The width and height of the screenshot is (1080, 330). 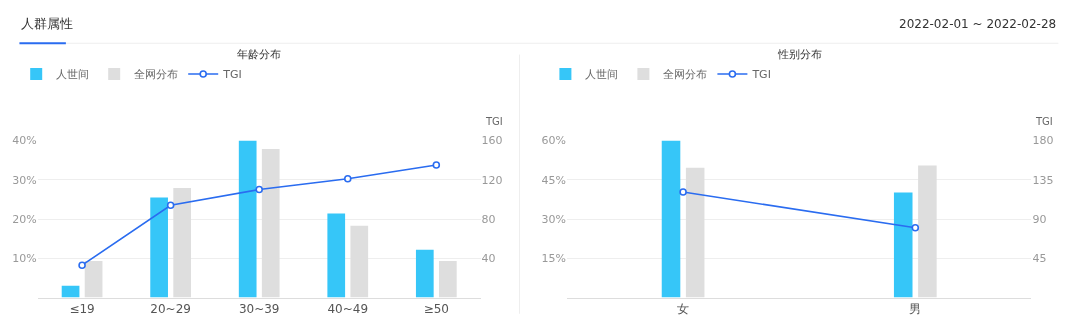 What do you see at coordinates (24, 259) in the screenshot?
I see `y-tick-label: 10%` at bounding box center [24, 259].